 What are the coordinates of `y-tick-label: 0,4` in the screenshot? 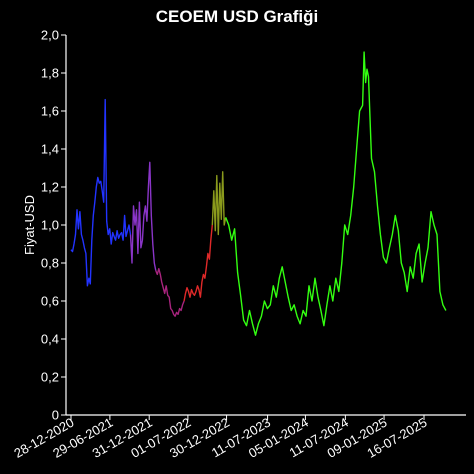 It's located at (50, 339).